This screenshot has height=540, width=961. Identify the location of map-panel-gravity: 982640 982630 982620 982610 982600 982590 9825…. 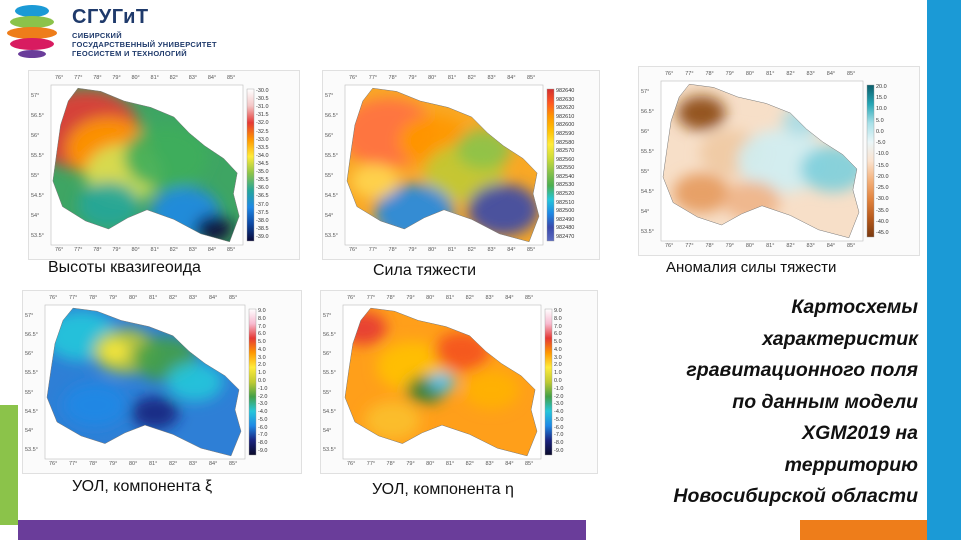
(461, 165).